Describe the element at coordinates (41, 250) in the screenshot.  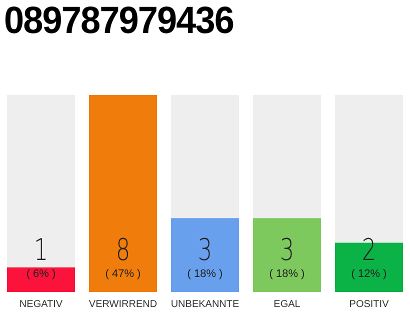
I see `data-label: 1` at that location.